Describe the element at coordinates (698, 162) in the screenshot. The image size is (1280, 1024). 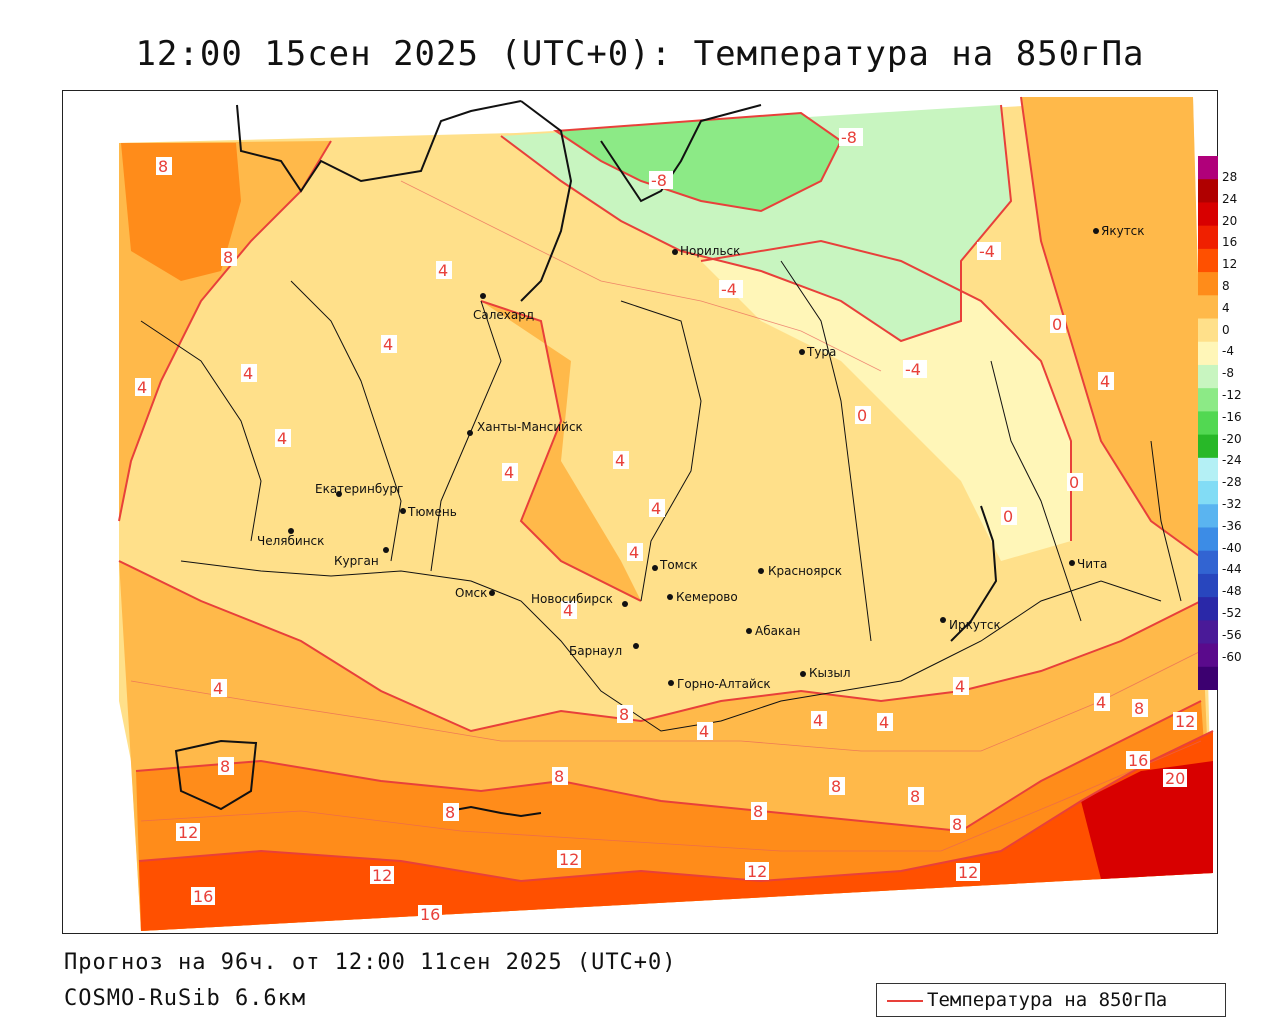
I see `temp-field-minus8-minus4` at that location.